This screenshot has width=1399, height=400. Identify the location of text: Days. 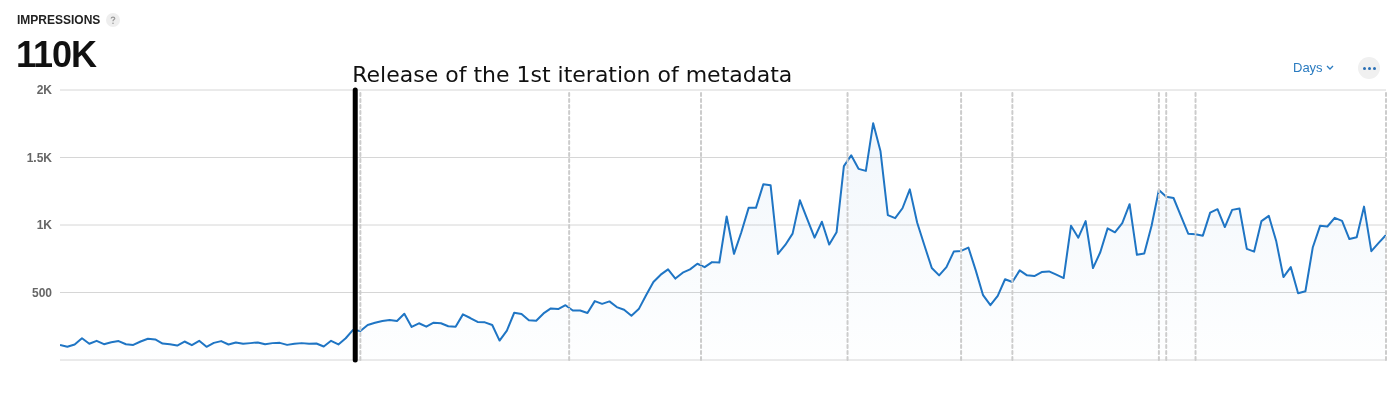
(1308, 67).